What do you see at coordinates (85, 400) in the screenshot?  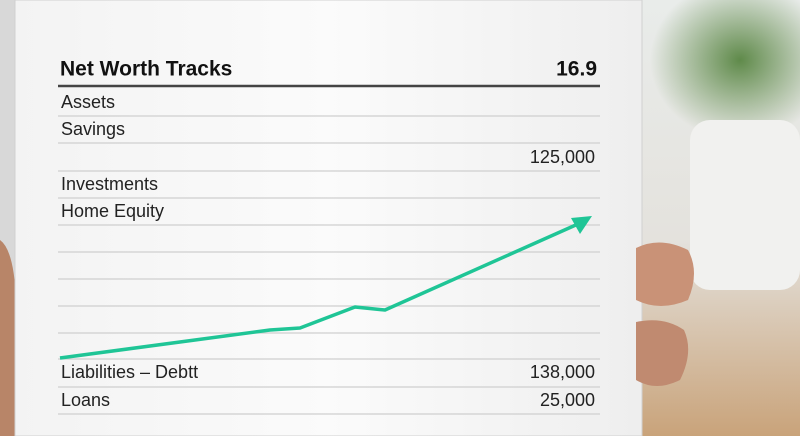 I see `row-label: Loans` at bounding box center [85, 400].